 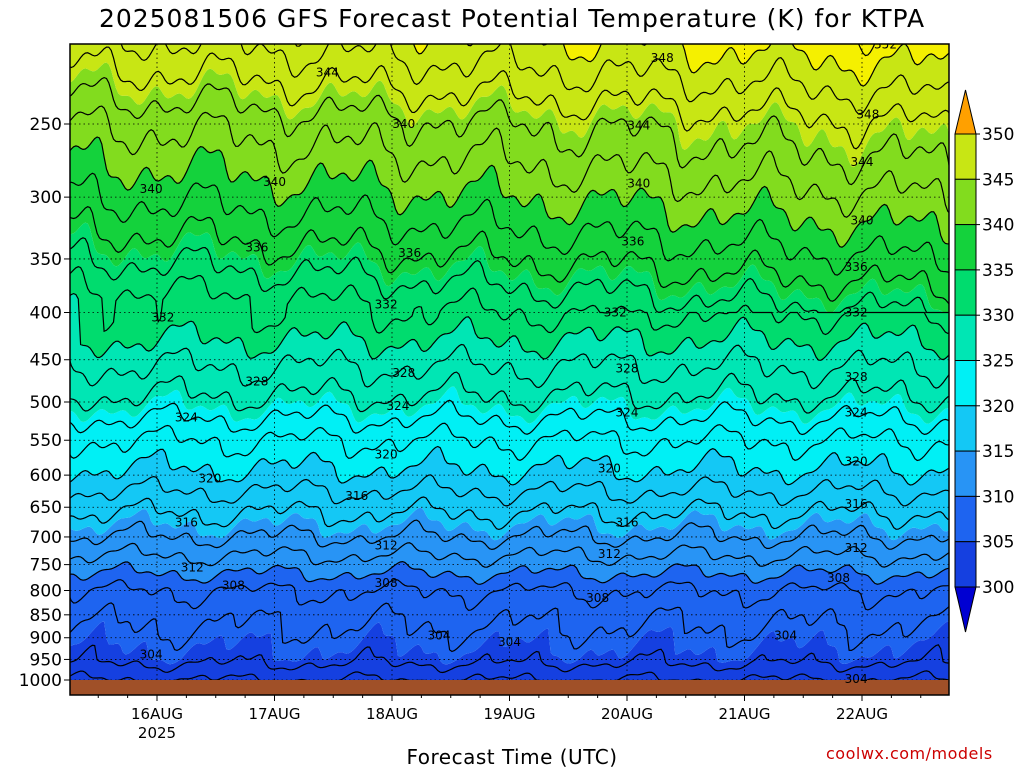 I want to click on contour-label: 352, so click(x=885, y=44).